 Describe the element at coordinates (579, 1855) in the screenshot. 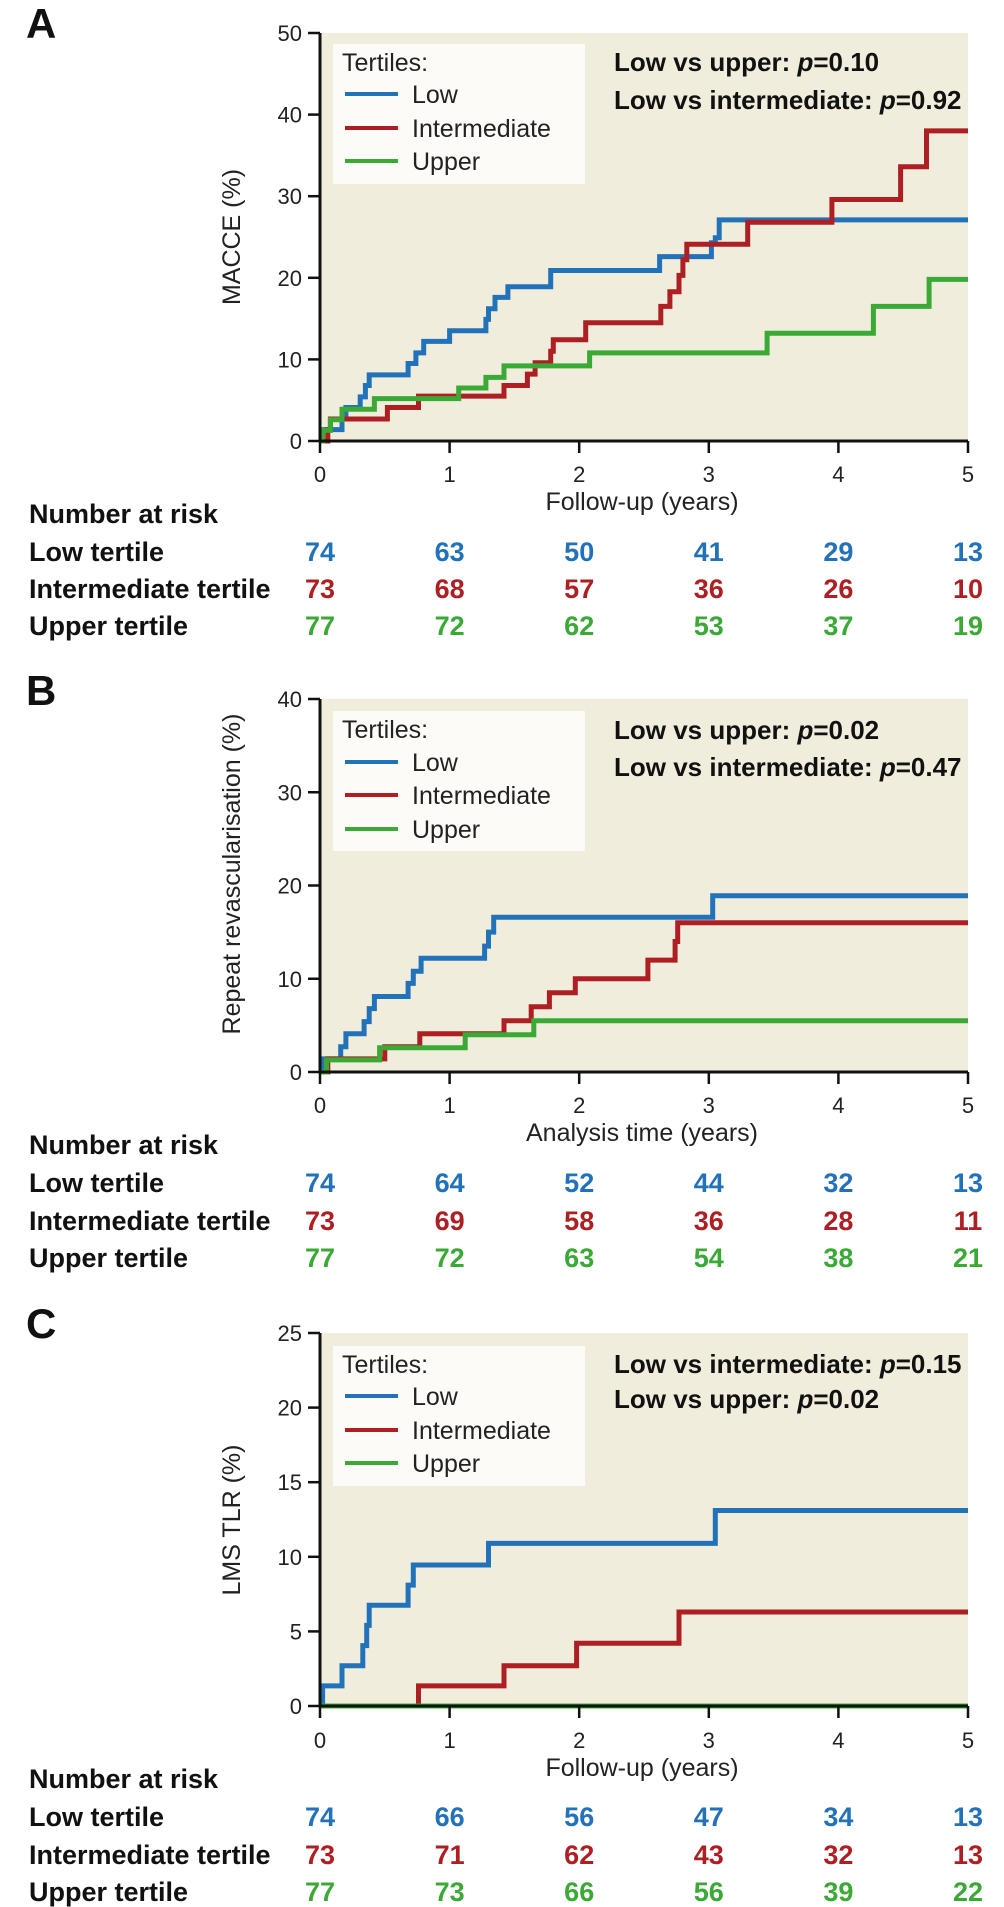

I see `risk-count-intermediate: 62` at that location.